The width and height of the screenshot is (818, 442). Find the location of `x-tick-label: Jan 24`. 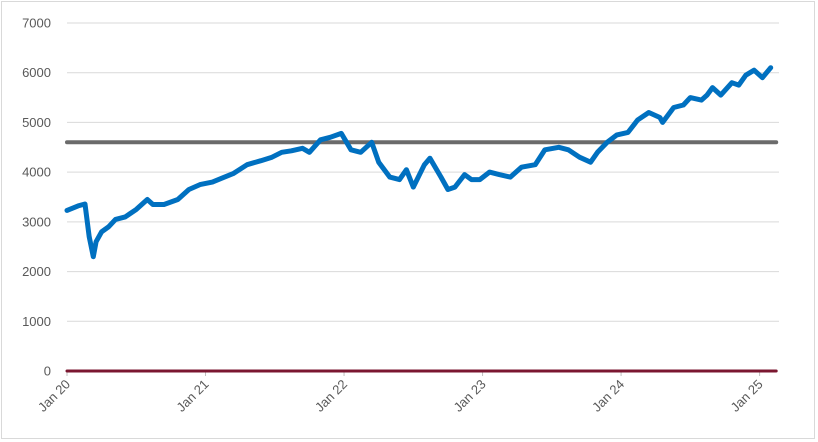

x-tick-label: Jan 24 is located at coordinates (608, 396).